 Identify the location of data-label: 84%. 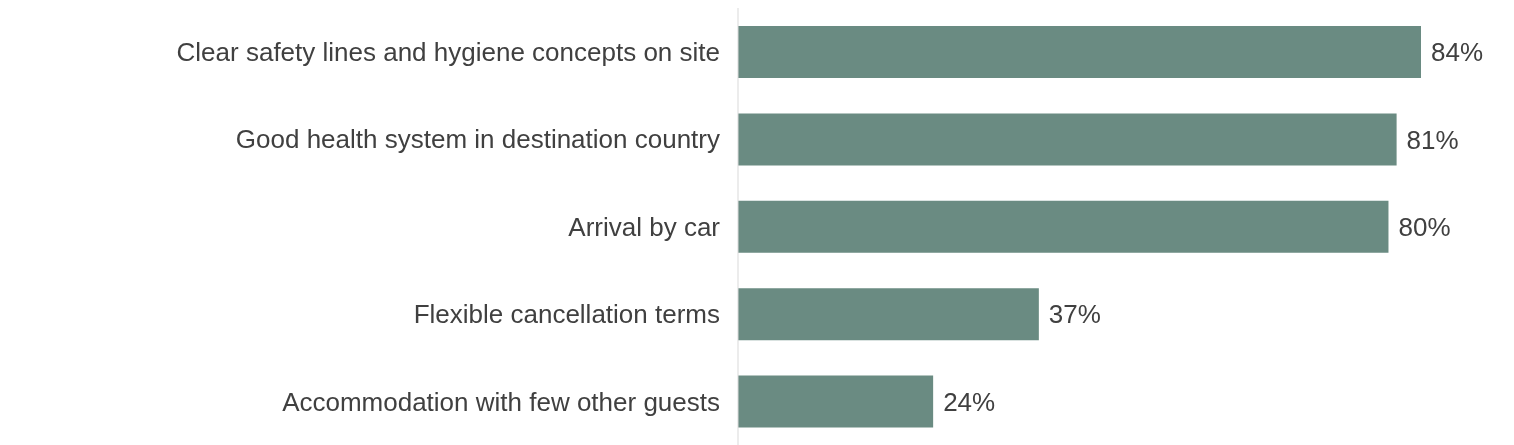
(1457, 52).